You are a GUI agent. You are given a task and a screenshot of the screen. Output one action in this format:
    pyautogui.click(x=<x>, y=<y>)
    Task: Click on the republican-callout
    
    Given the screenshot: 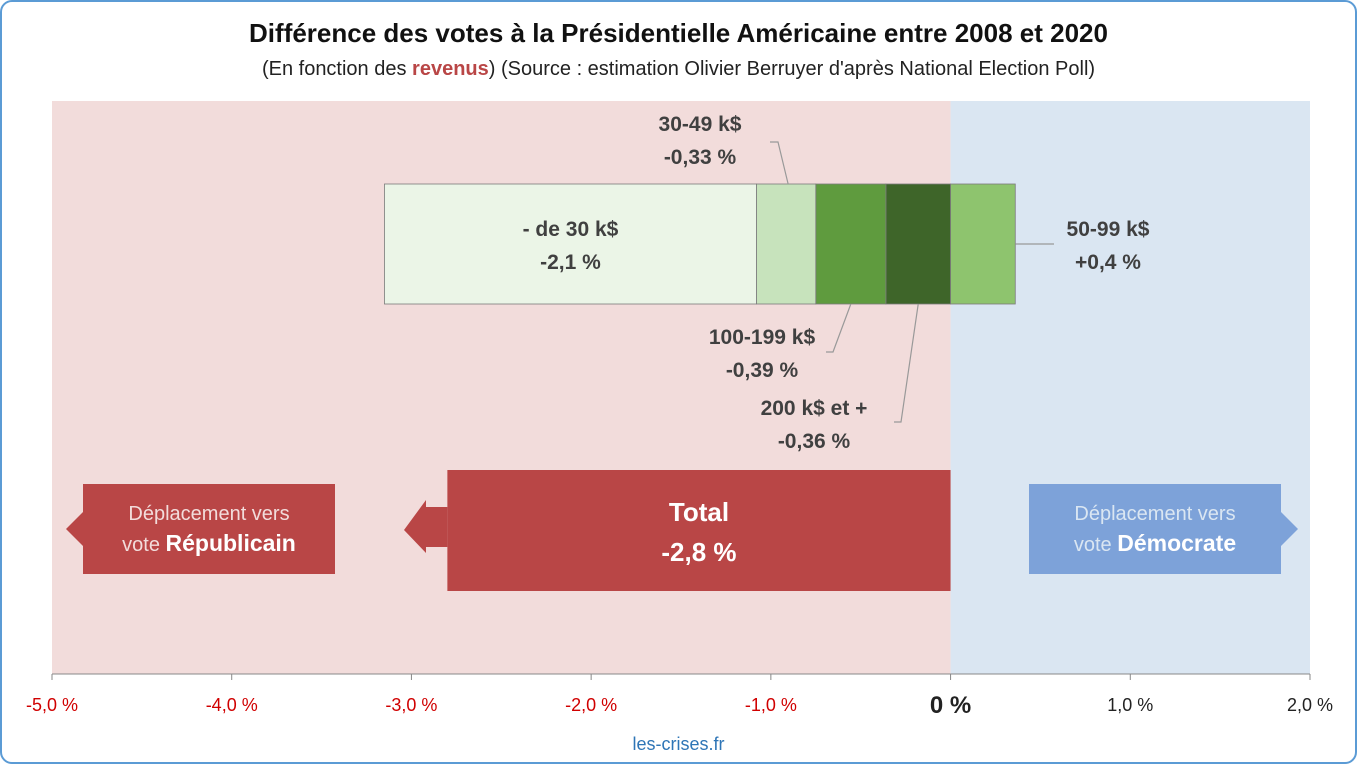 What is the action you would take?
    pyautogui.click(x=209, y=529)
    